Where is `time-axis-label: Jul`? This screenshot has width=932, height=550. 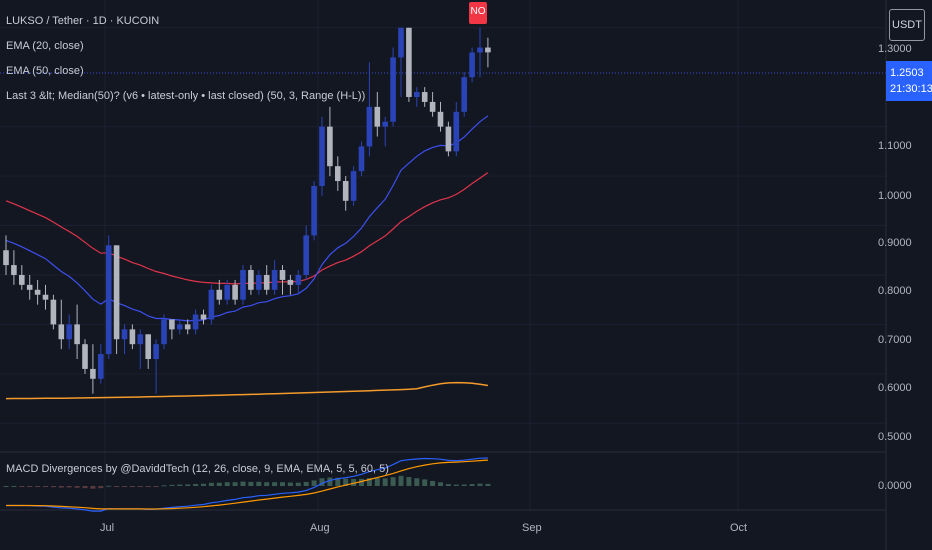 time-axis-label: Jul is located at coordinates (107, 528).